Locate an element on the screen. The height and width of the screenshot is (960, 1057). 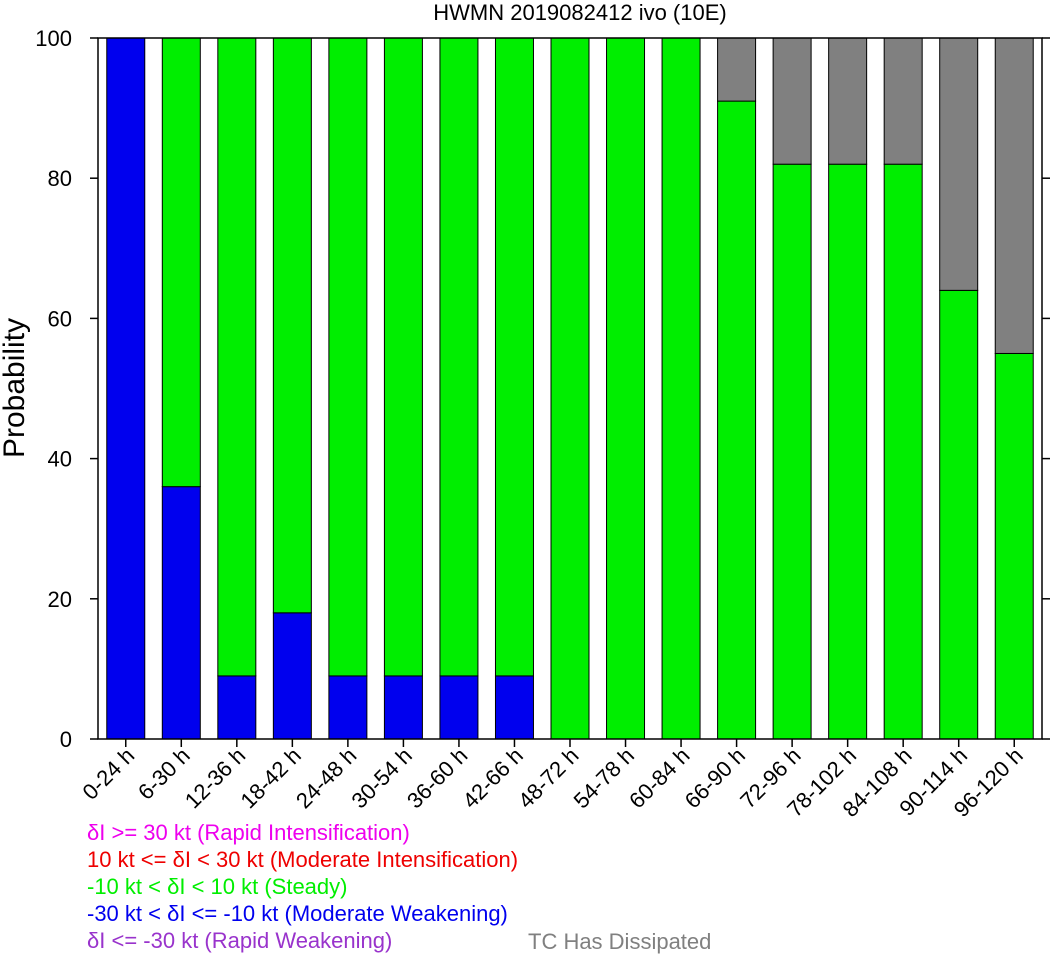
y-tick-label: 100 is located at coordinates (53, 38).